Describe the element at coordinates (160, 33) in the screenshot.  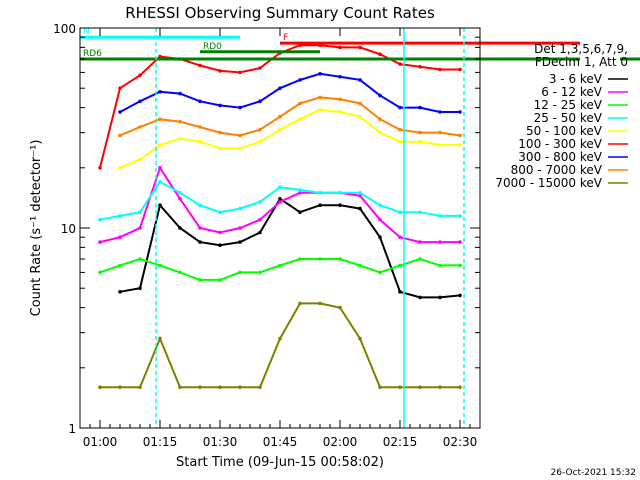
I see `state-bar-n: N` at that location.